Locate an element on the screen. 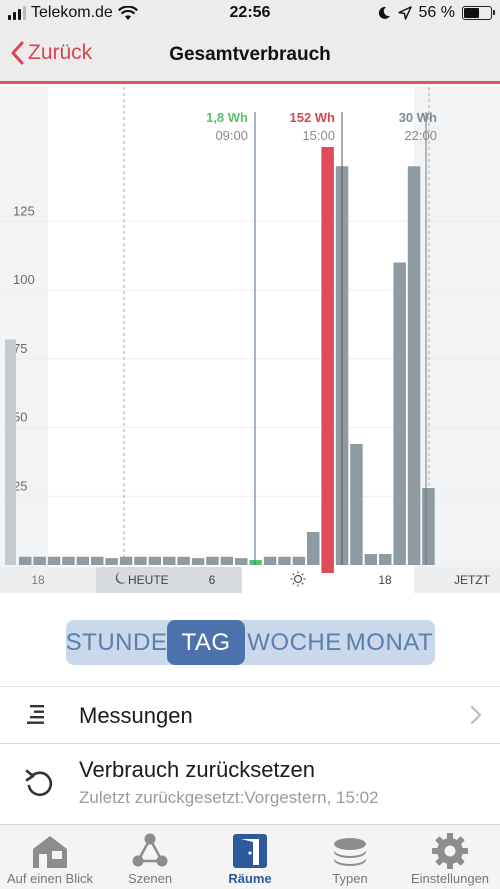 The image size is (500, 889). door-icon is located at coordinates (250, 851).